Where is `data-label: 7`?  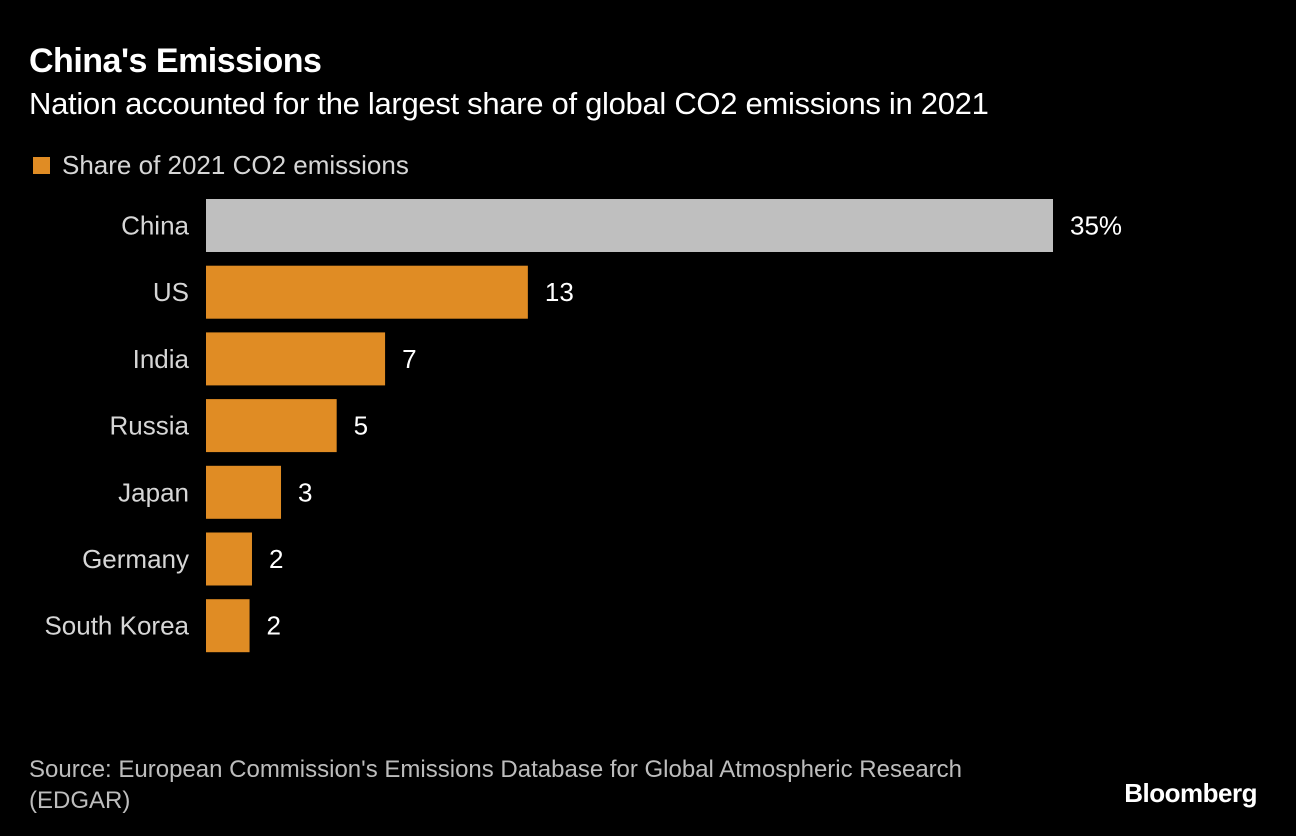
data-label: 7 is located at coordinates (409, 359).